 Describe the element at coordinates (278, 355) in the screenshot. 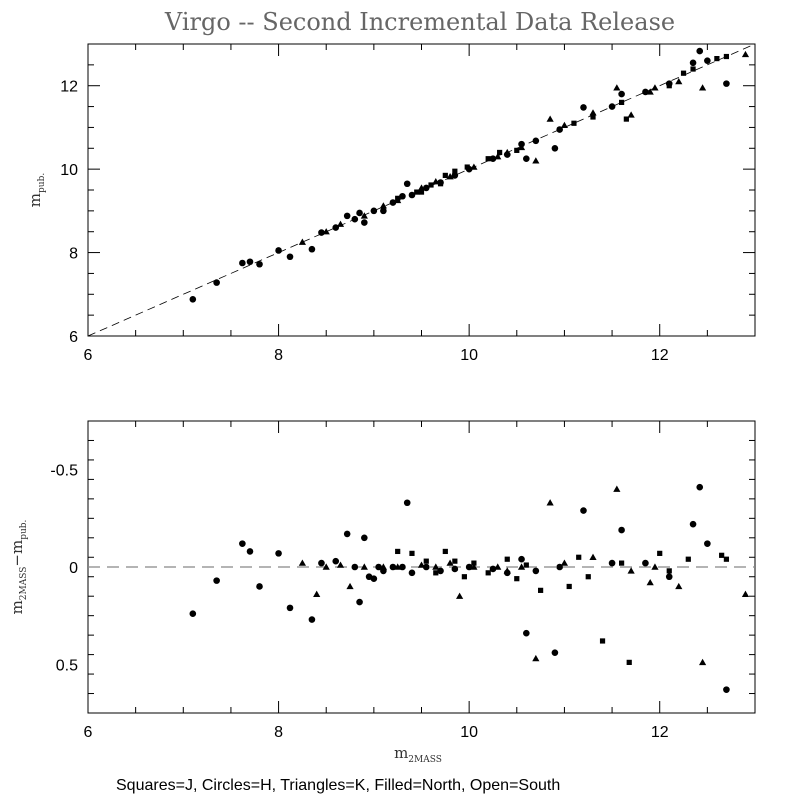

I see `top-x-tick-label: 8` at that location.